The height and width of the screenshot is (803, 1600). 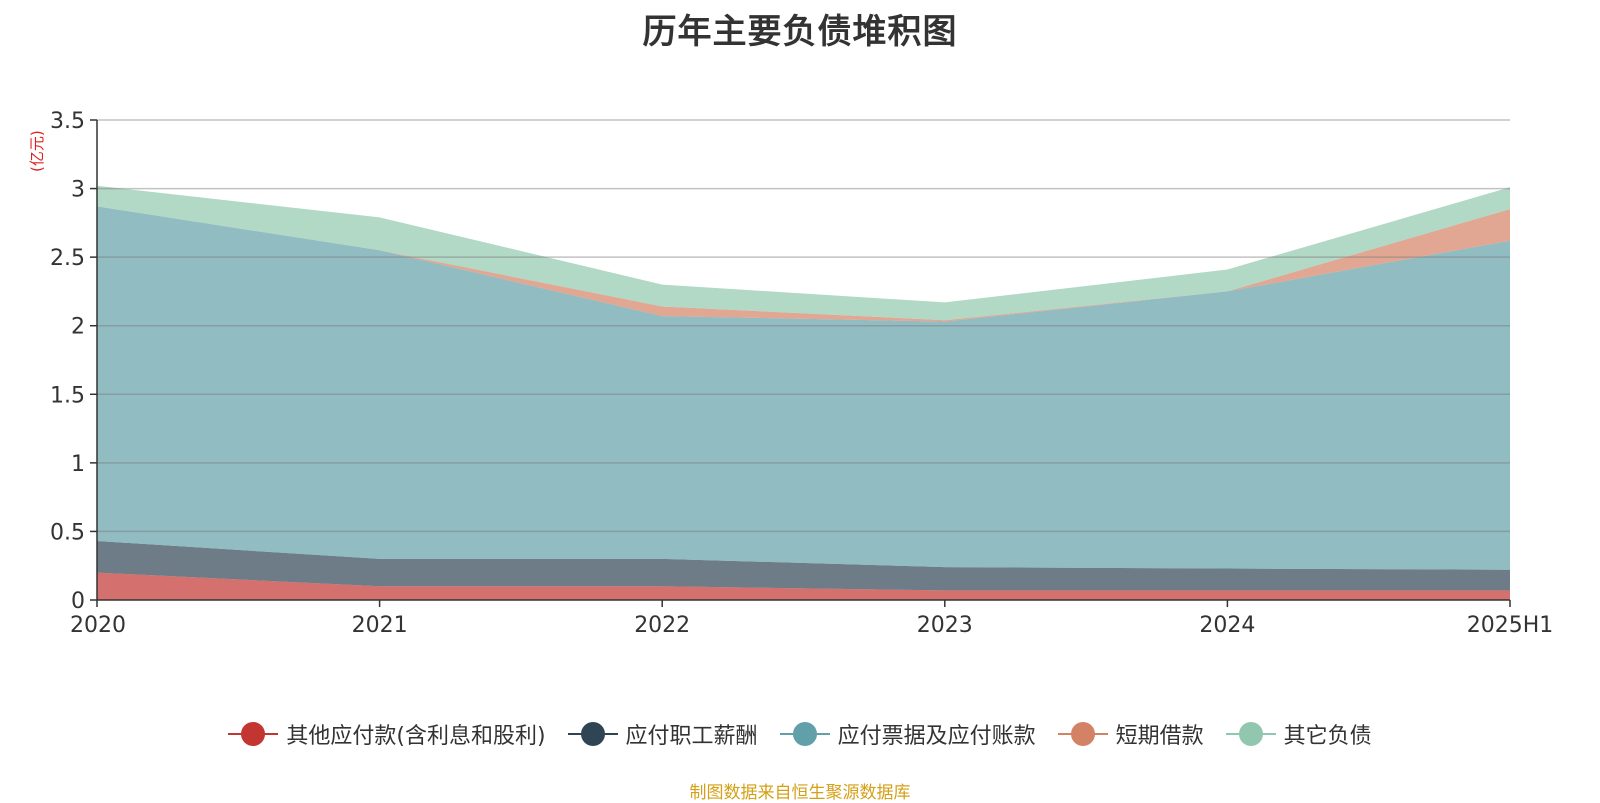 I want to click on x-tick-label: 2021, so click(x=380, y=625).